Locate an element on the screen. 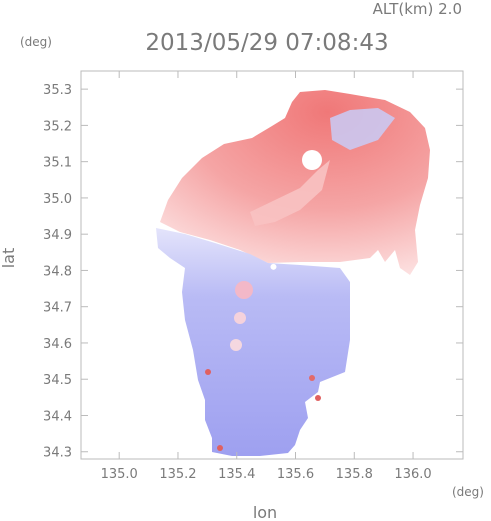 The height and width of the screenshot is (521, 491). radar-site-marker is located at coordinates (273, 266).